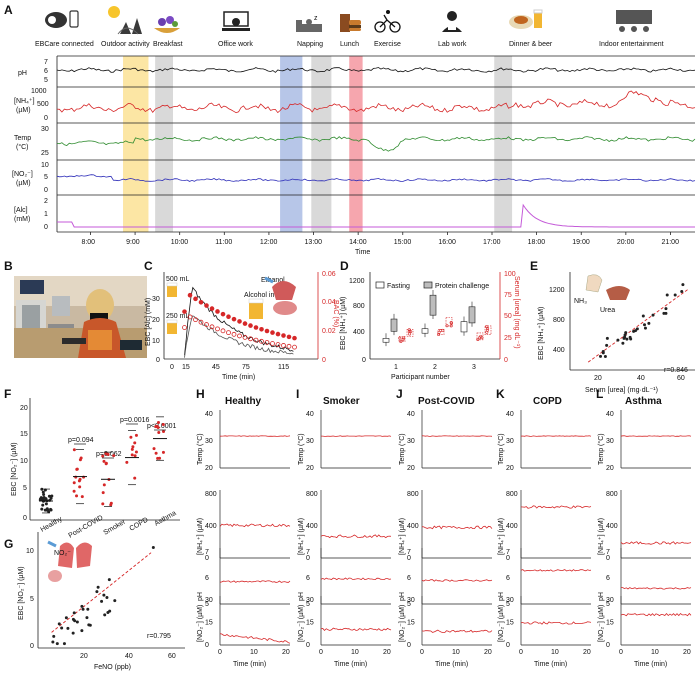 The image size is (700, 674). I want to click on activity-icons: z, so click(348, 20).